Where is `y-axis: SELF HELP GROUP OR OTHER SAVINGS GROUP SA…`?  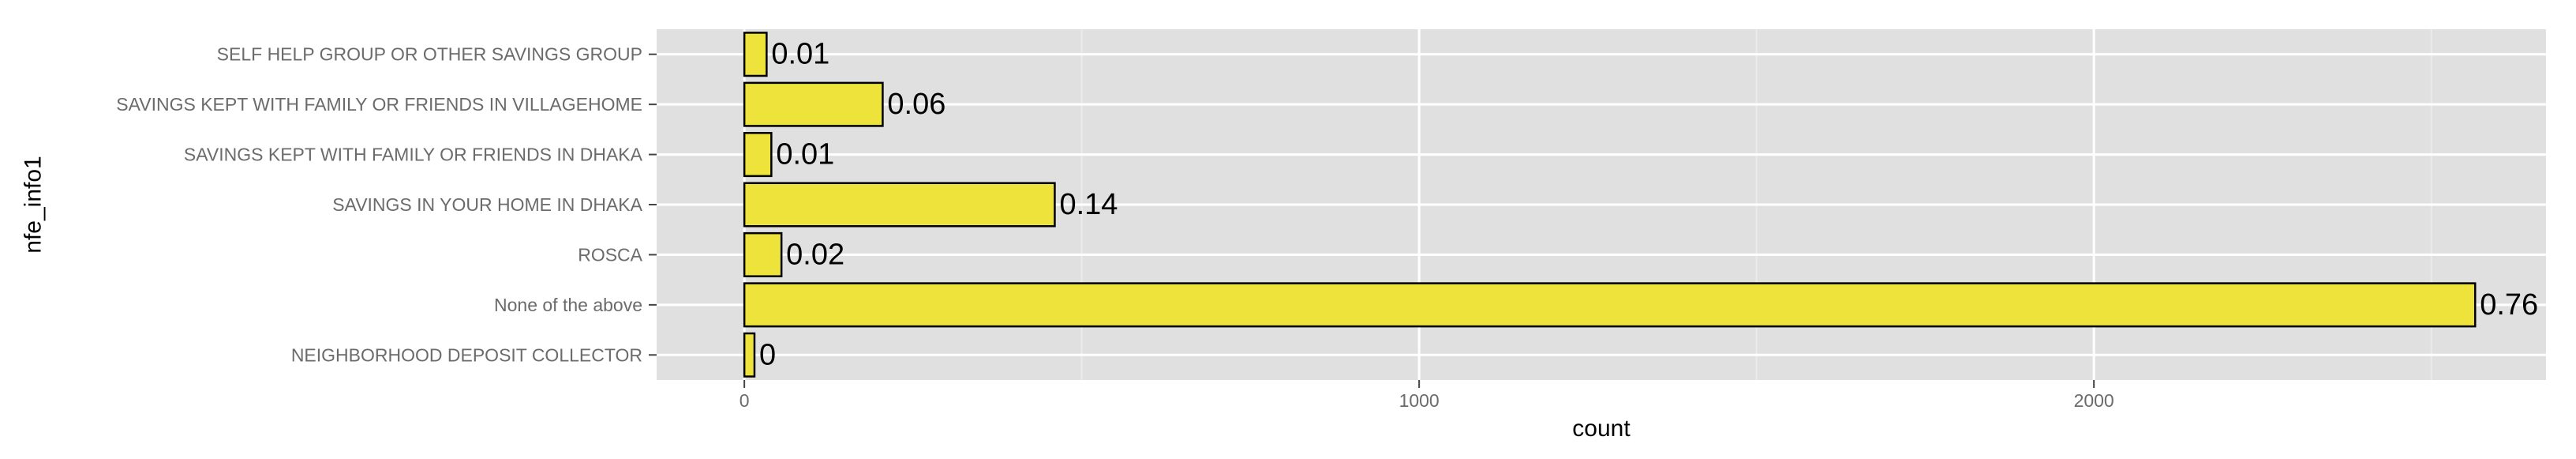
y-axis: SELF HELP GROUP OR OTHER SAVINGS GROUP SA… is located at coordinates (386, 204).